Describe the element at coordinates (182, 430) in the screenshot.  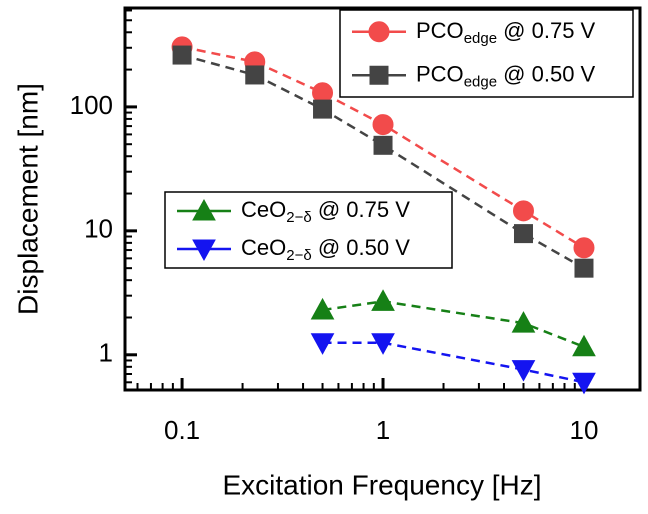
I see `x-tick-label: 0.1` at that location.